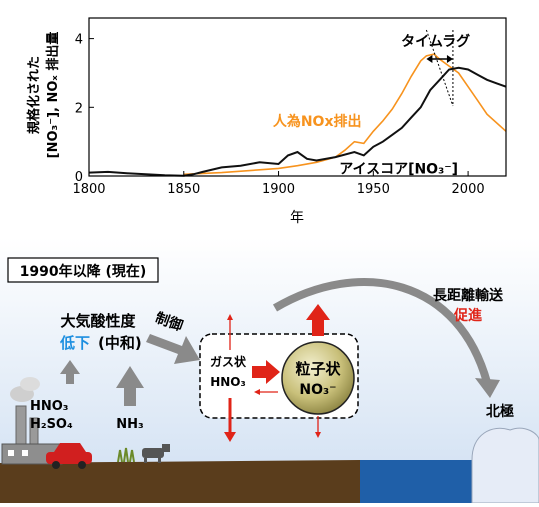 This screenshot has height=507, width=539. I want to click on series-line-emission, so click(345, 114).